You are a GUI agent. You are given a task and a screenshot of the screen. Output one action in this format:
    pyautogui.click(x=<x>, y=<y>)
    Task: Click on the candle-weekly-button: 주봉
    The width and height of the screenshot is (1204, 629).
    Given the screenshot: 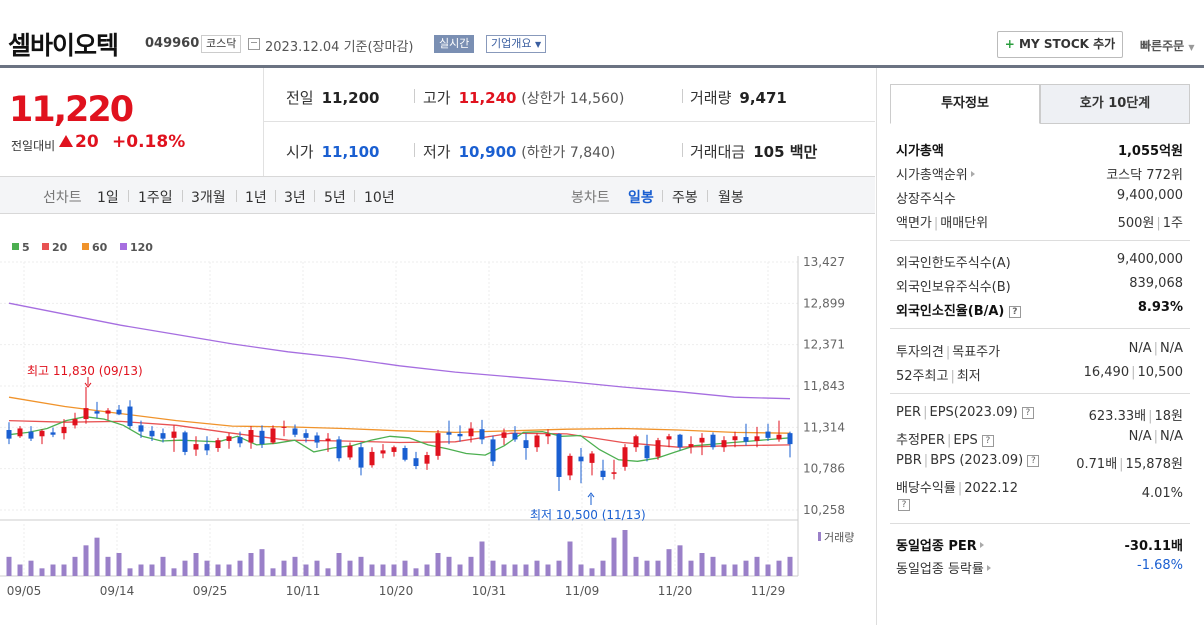 What is the action you would take?
    pyautogui.click(x=685, y=198)
    